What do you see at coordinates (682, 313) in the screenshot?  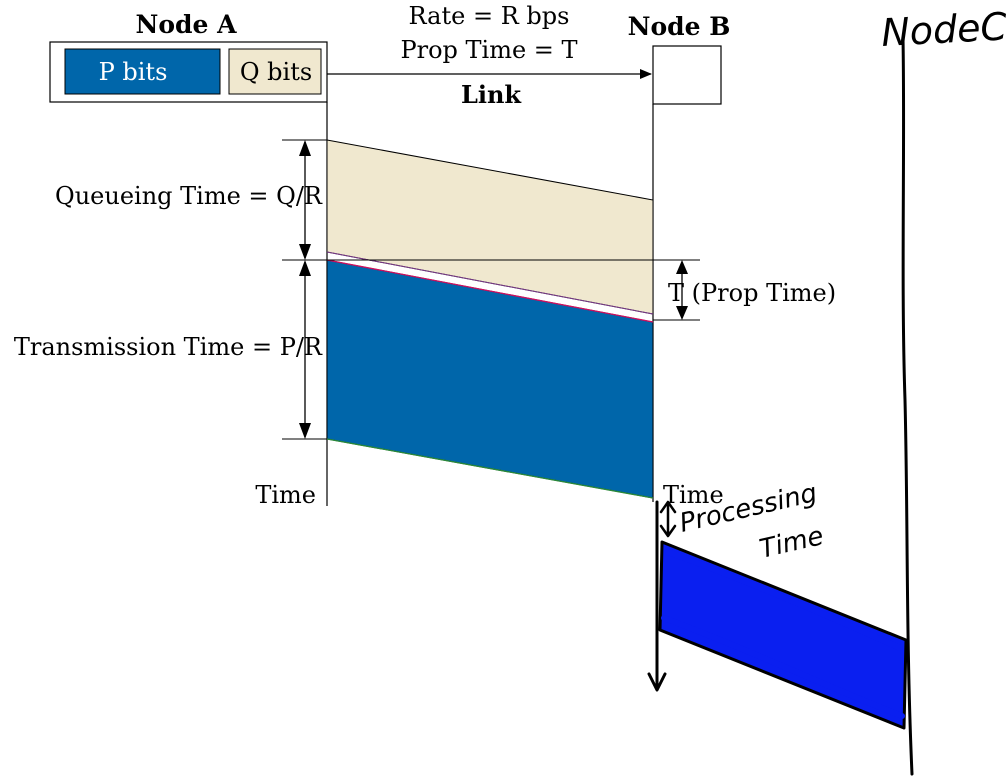 I see `prop-arrow-bottom` at bounding box center [682, 313].